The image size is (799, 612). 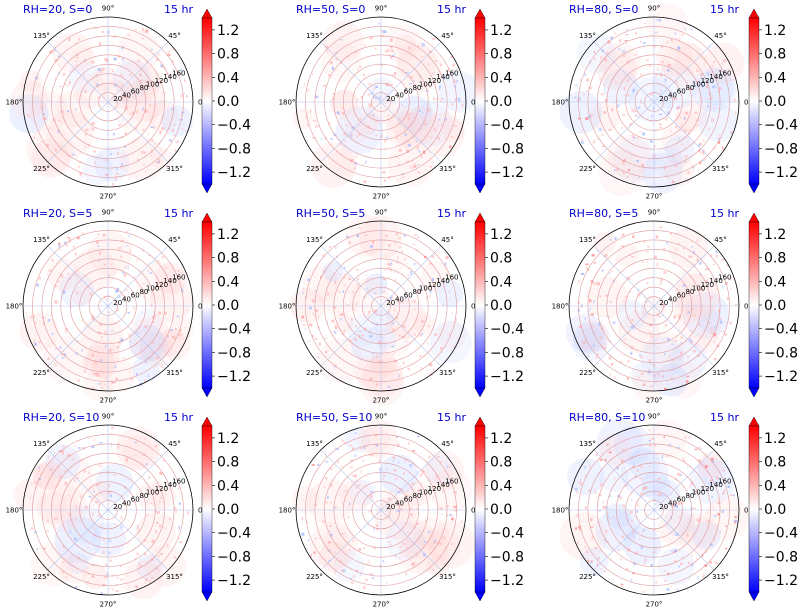 I want to click on colorbar-tick-label: 0.0, so click(x=501, y=102).